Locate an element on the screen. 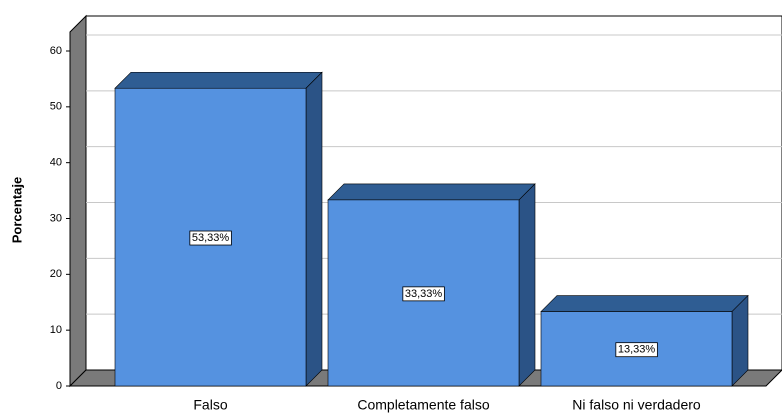 This screenshot has width=782, height=414. y-tick-label: 0 is located at coordinates (59, 386).